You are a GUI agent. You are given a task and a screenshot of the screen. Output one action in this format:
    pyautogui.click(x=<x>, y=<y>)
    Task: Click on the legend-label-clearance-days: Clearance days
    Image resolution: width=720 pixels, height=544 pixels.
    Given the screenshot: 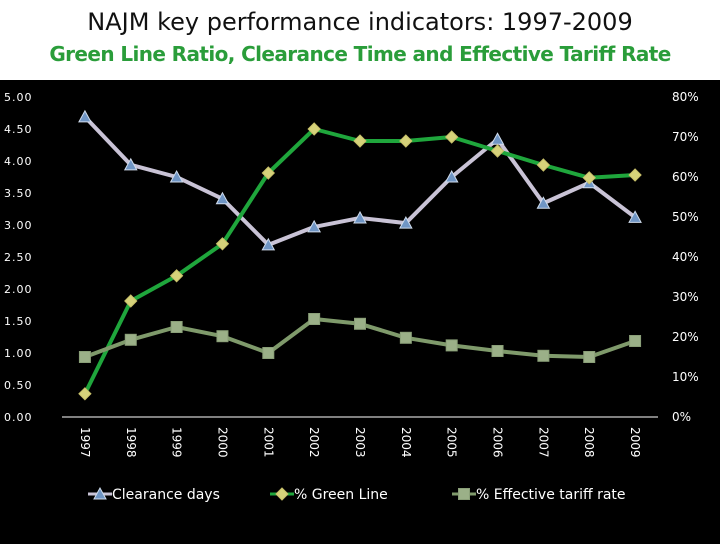 What is the action you would take?
    pyautogui.click(x=166, y=495)
    